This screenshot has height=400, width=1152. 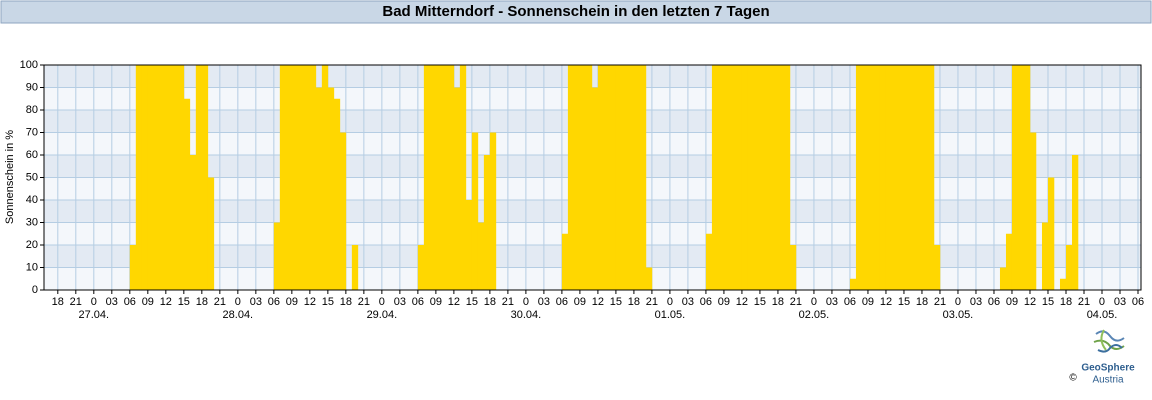 I want to click on date-label: 04.05., so click(x=1102, y=315).